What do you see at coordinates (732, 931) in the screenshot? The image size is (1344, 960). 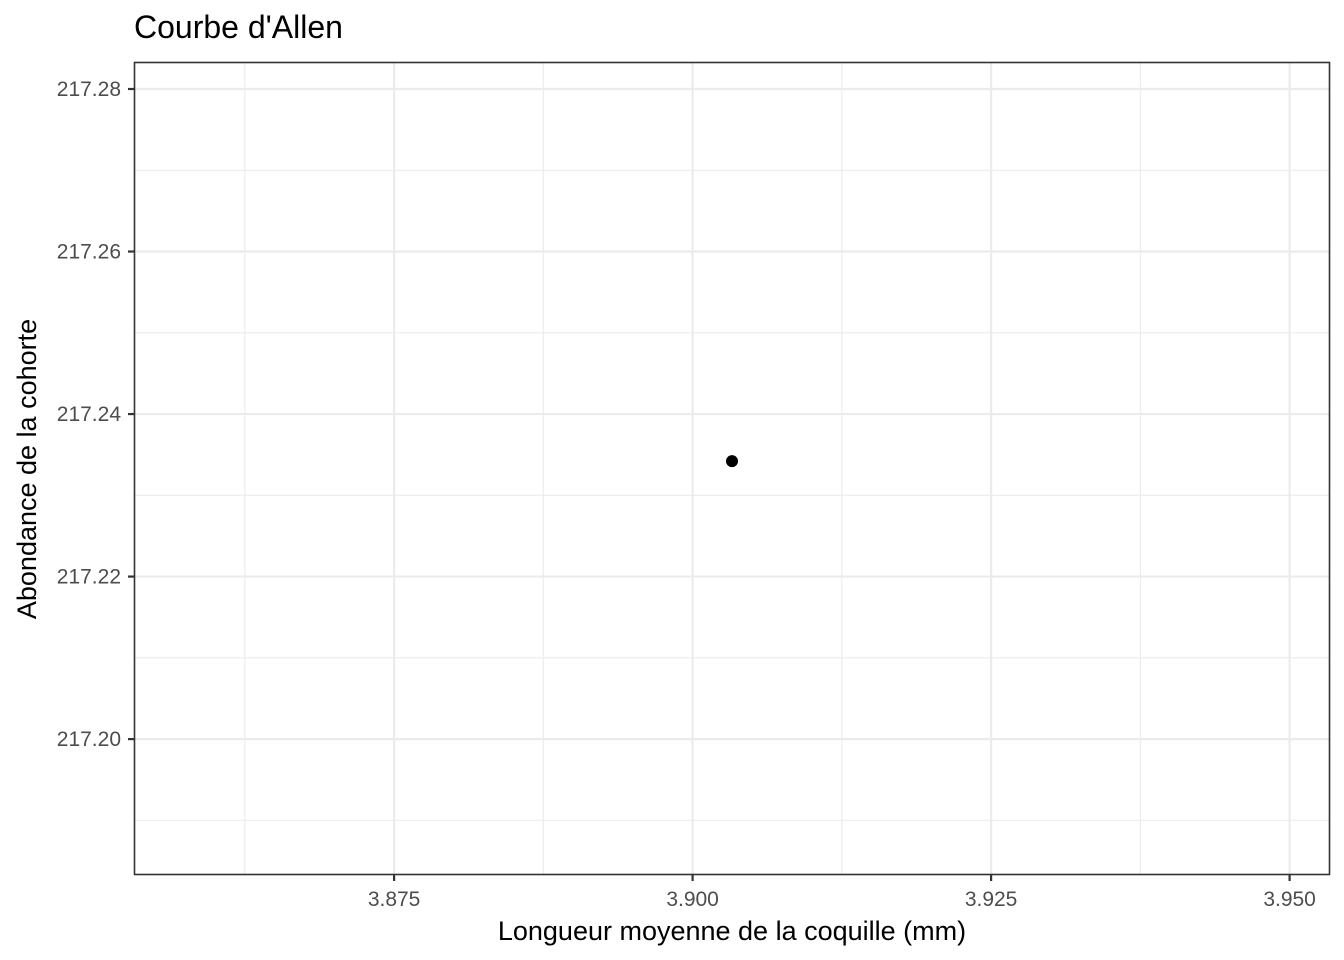 I see `x-axis-label: Longueur moyenne de la coquille (mm)` at bounding box center [732, 931].